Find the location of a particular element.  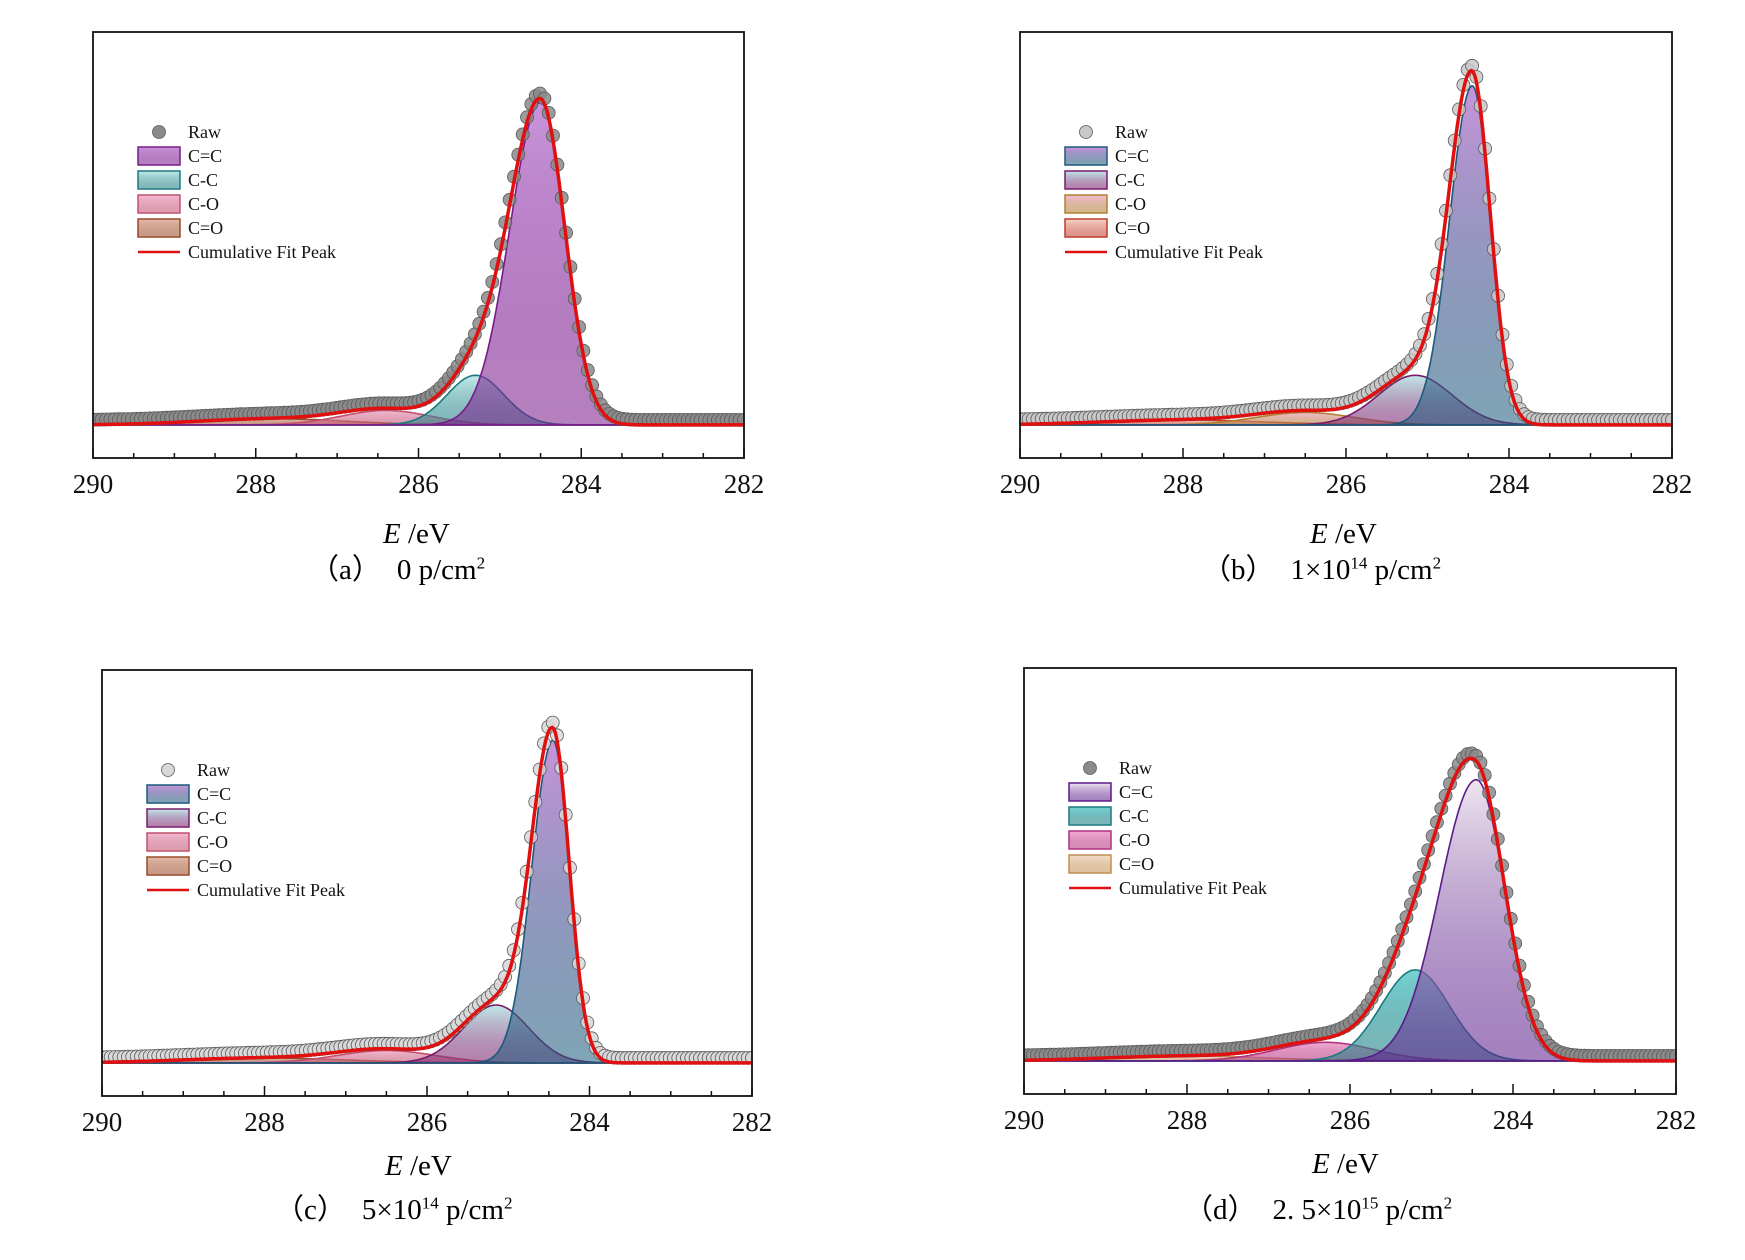

panel-caption: （b） 1×1014 p/cm2 is located at coordinates (1321, 567).